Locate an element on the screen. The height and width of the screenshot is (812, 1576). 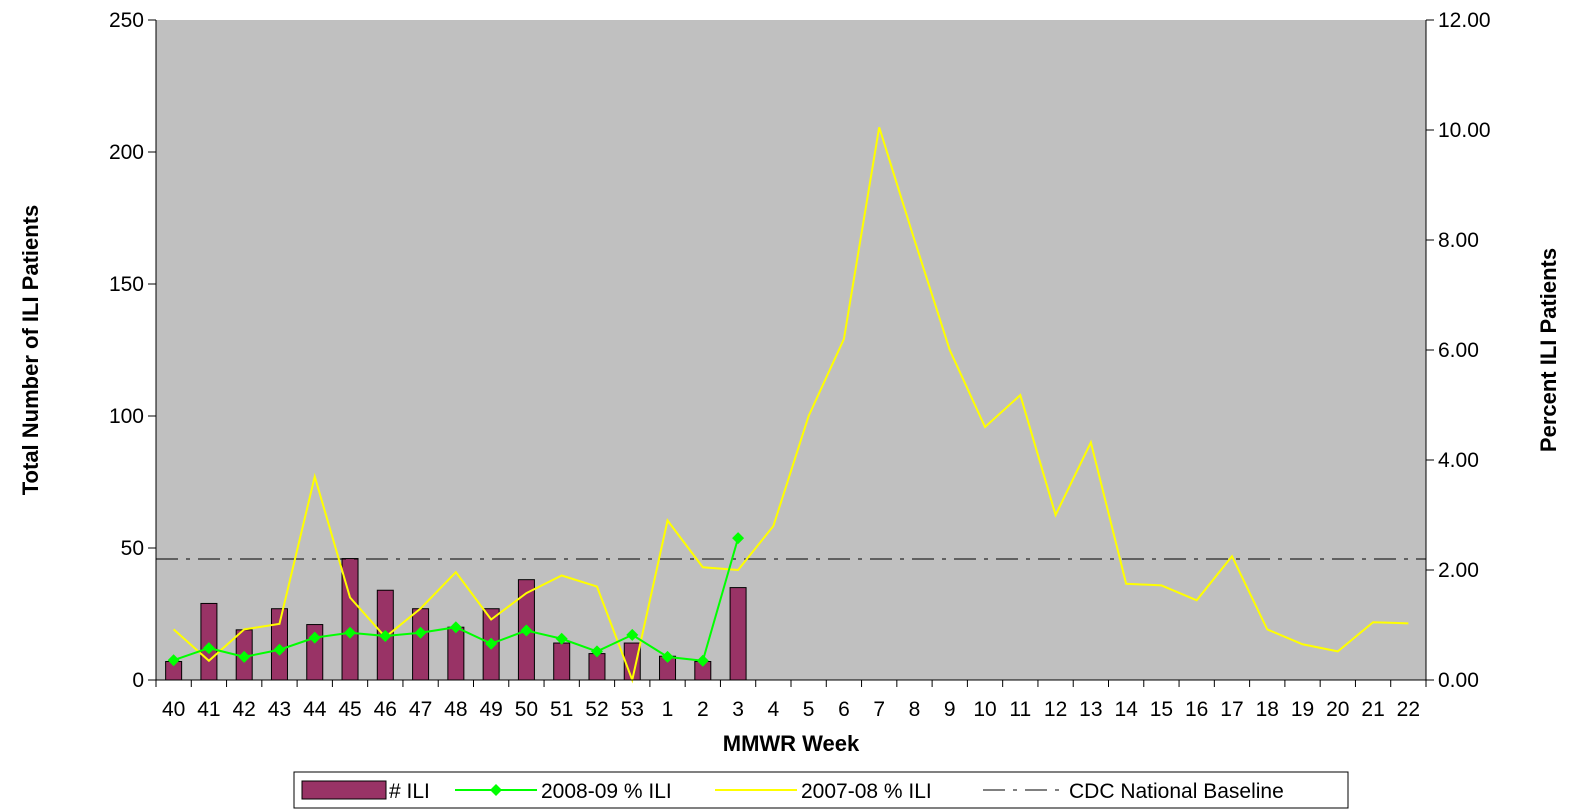
y-right-tick-label: 6.00 is located at coordinates (1458, 350).